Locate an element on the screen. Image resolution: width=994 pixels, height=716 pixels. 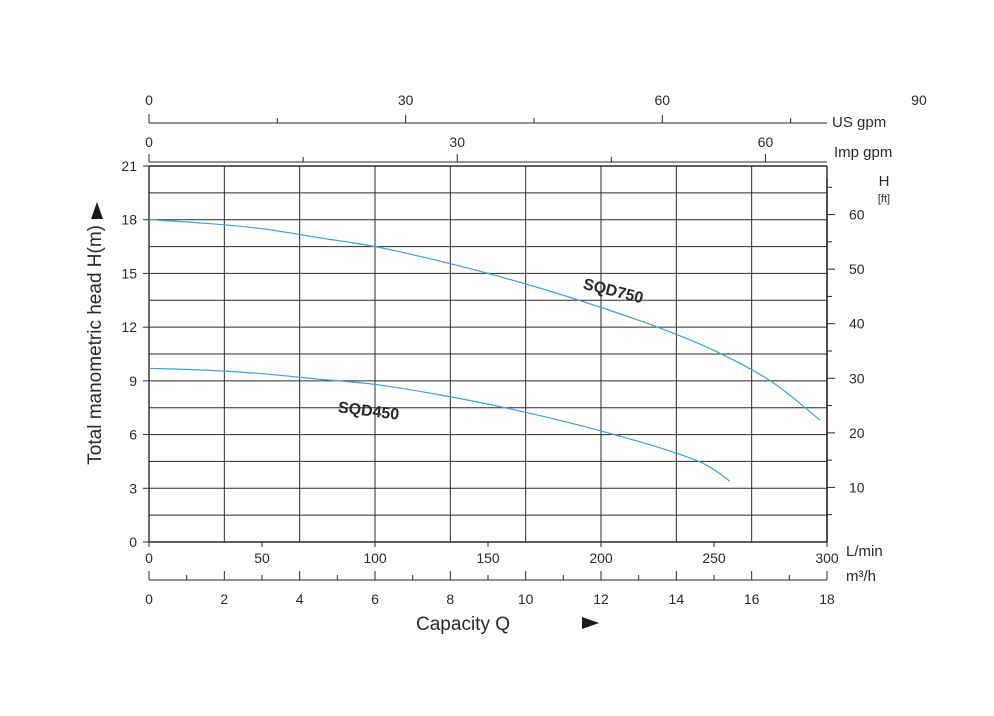
m3h-tick-label: 4 is located at coordinates (300, 599).